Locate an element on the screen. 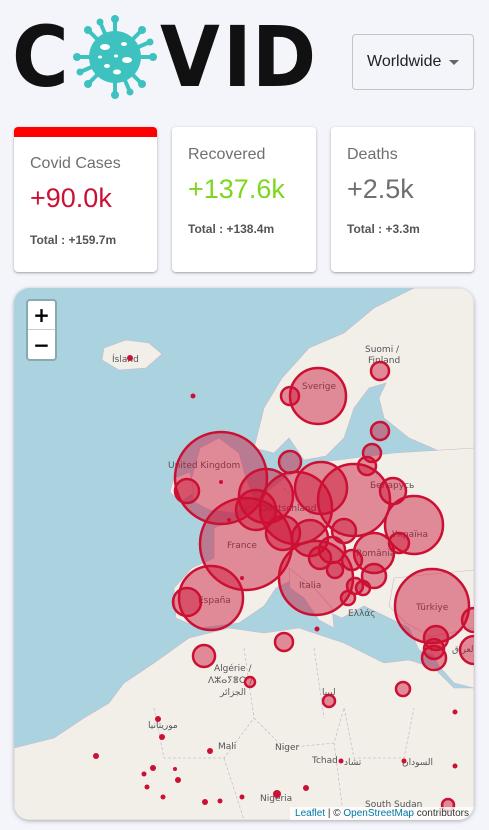 This screenshot has width=489, height=830. zoom-control: + − is located at coordinates (41, 330).